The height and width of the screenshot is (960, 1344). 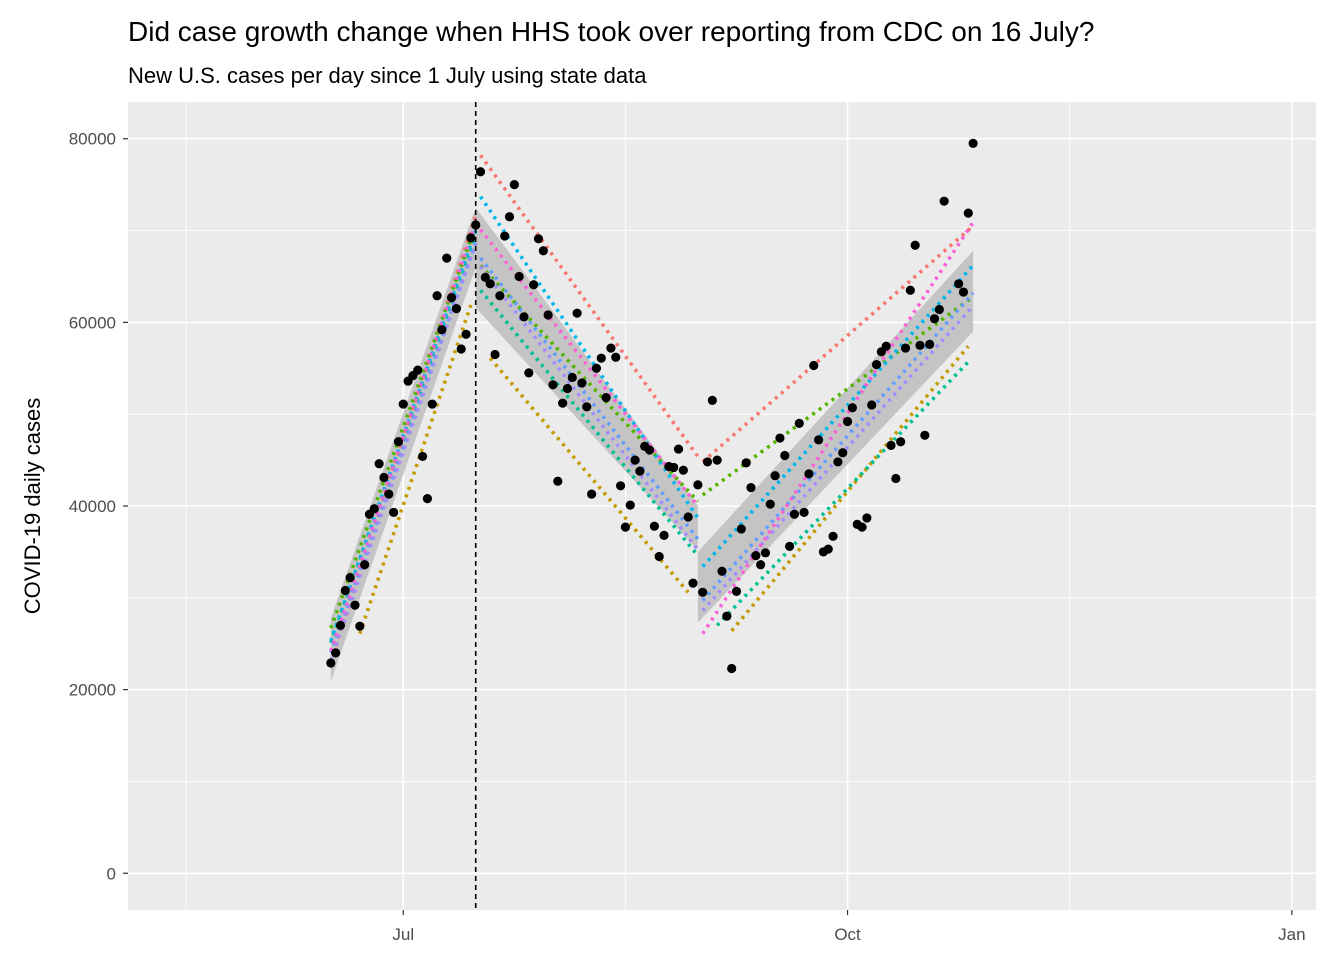 I want to click on y-axis: 0 20000 40000 60000 80000, so click(x=98, y=506).